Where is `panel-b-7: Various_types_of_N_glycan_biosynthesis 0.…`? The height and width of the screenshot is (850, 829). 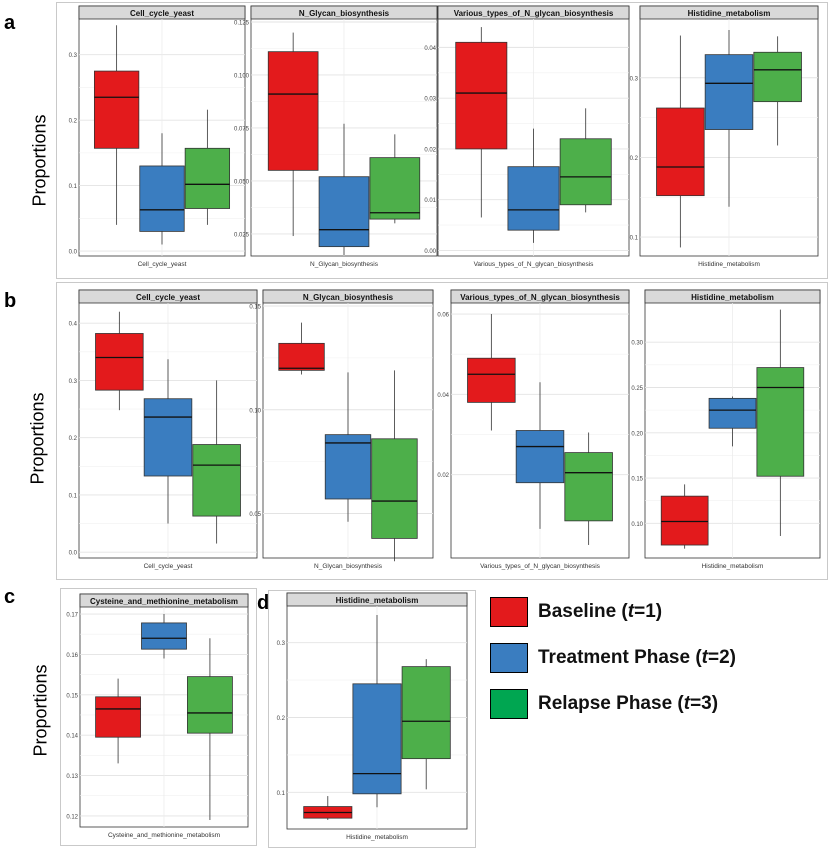 panel-b-7: Various_types_of_N_glycan_biosynthesis 0.… is located at coordinates (533, 429).